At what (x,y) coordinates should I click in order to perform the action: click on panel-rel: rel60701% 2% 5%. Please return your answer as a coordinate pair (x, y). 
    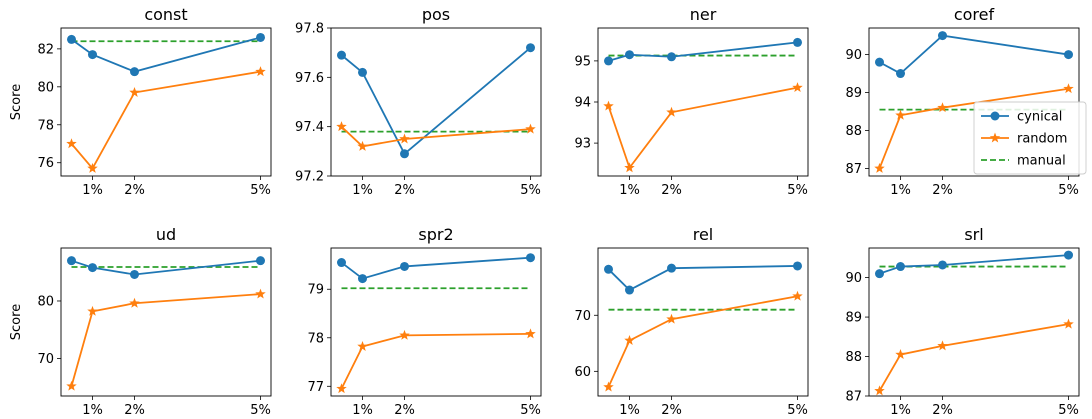
    Looking at the image, I should click on (691, 321).